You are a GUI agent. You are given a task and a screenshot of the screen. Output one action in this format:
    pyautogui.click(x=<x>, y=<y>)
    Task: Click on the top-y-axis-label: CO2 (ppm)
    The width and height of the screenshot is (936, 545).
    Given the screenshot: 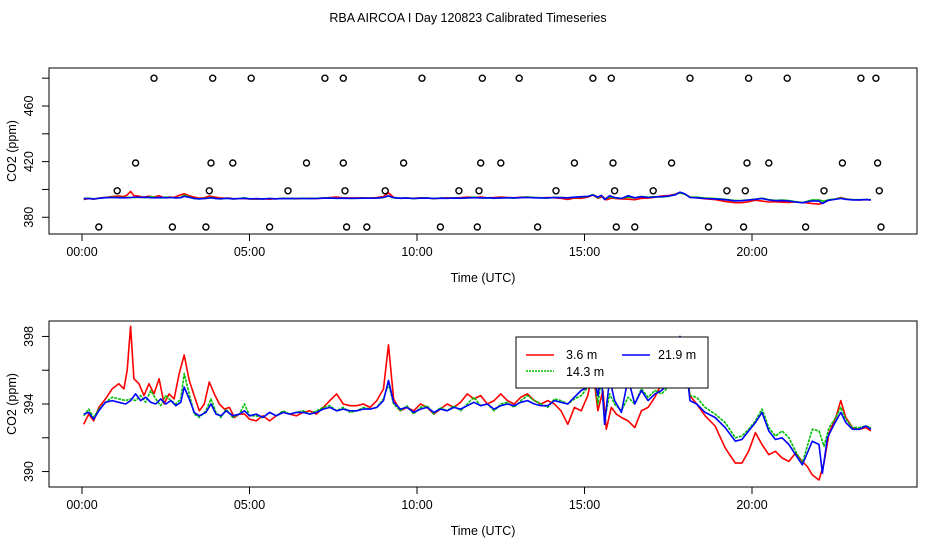 What is the action you would take?
    pyautogui.click(x=12, y=151)
    